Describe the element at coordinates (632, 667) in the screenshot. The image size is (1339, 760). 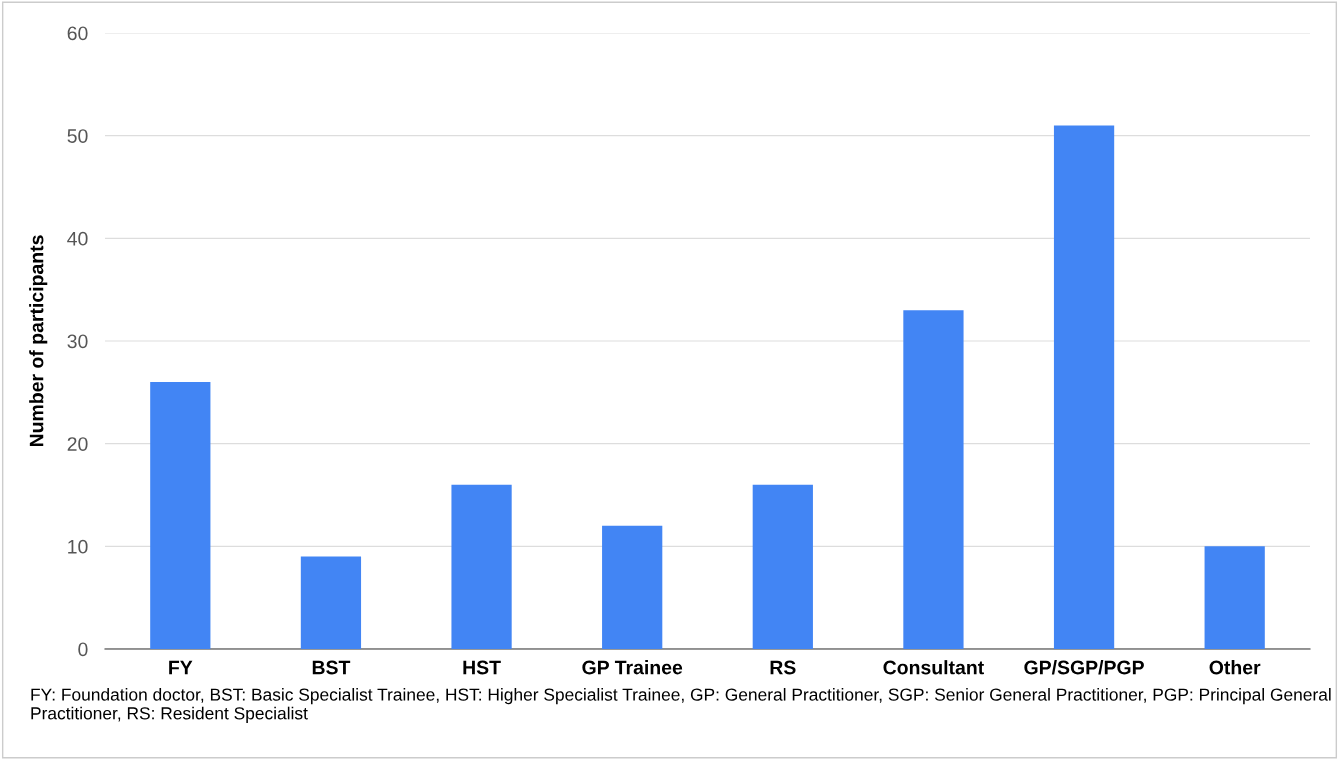
I see `x-tick-label: GP Trainee` at that location.